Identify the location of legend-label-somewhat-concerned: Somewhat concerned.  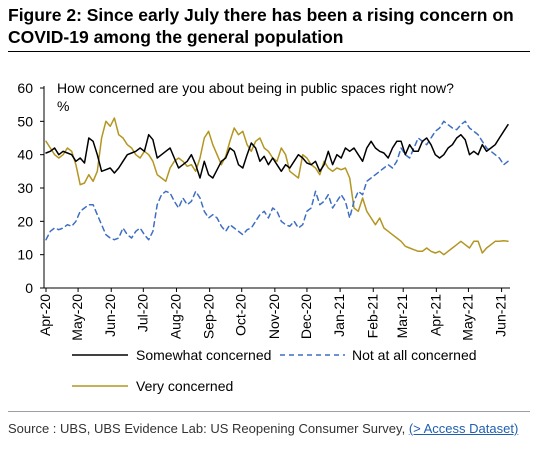
(203, 355).